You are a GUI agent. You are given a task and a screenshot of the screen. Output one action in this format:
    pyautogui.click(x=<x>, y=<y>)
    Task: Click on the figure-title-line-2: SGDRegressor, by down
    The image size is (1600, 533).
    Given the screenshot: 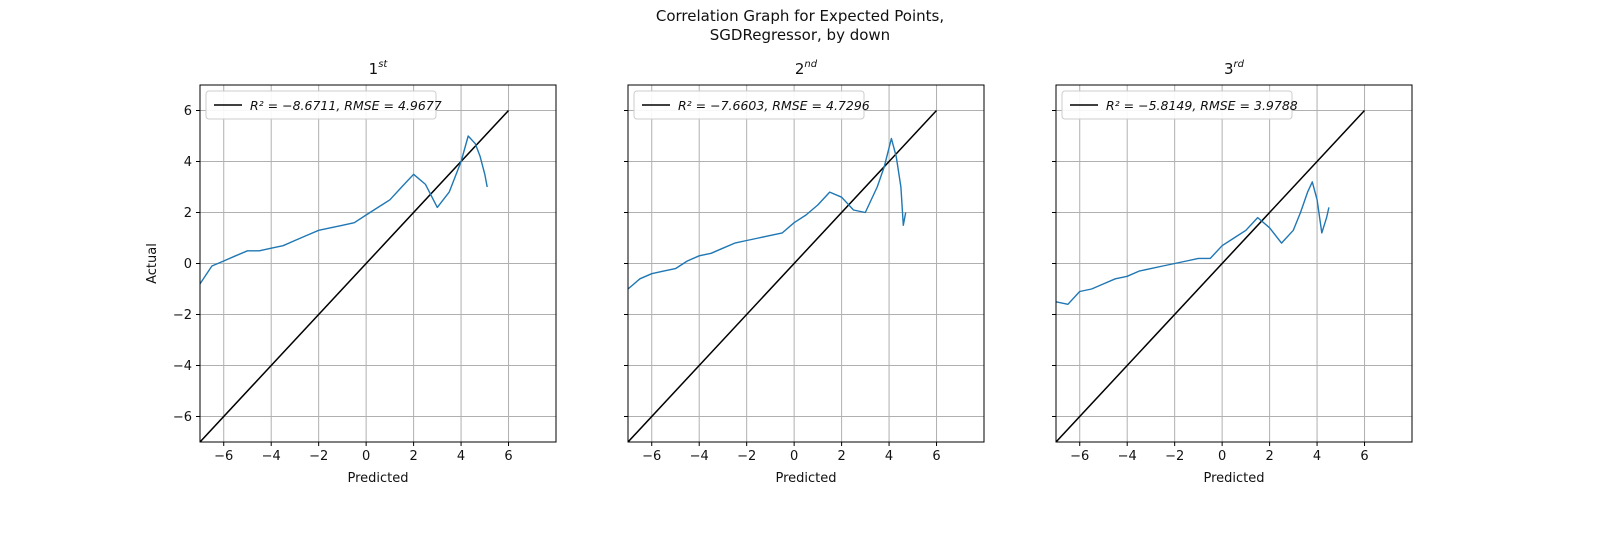 What is the action you would take?
    pyautogui.click(x=800, y=35)
    